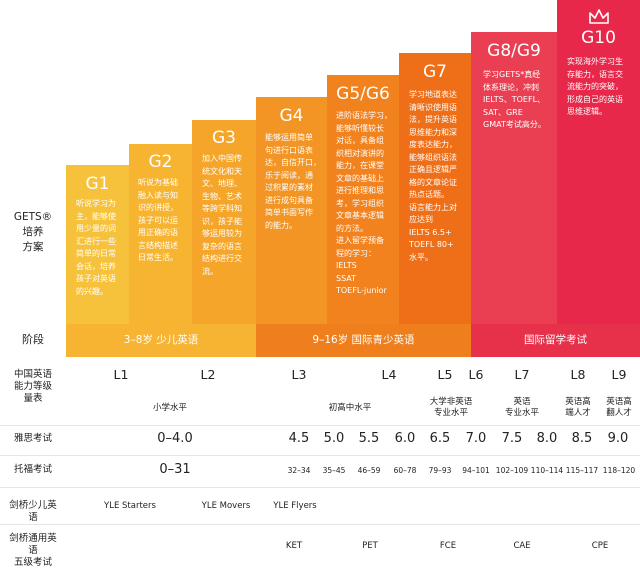 This screenshot has height=569, width=640. I want to click on yle-label: 剑桥少儿英语, so click(33, 511).